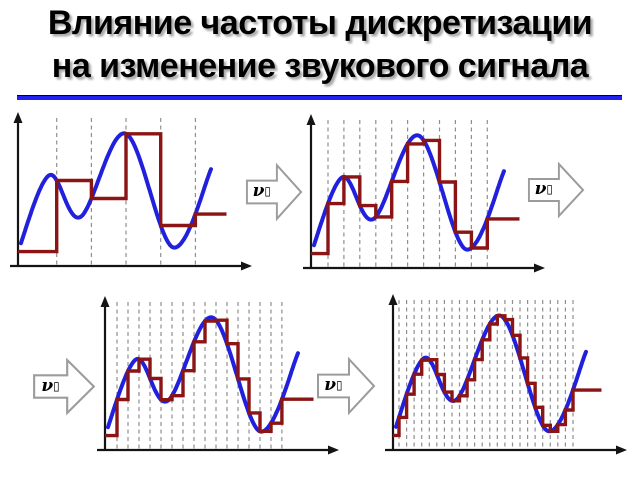  What do you see at coordinates (320, 66) in the screenshot?
I see `page-title-line2: на изменение звукового сигнала` at bounding box center [320, 66].